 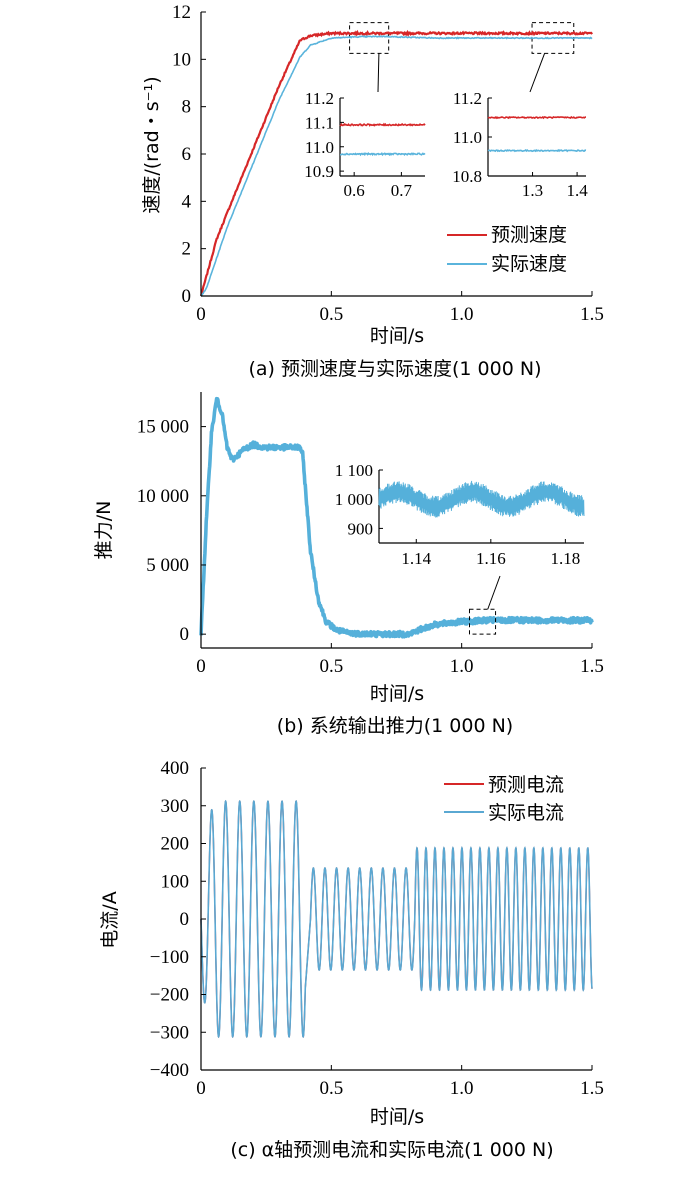 I want to click on chart-a-y-tick-label: 4, so click(x=187, y=201).